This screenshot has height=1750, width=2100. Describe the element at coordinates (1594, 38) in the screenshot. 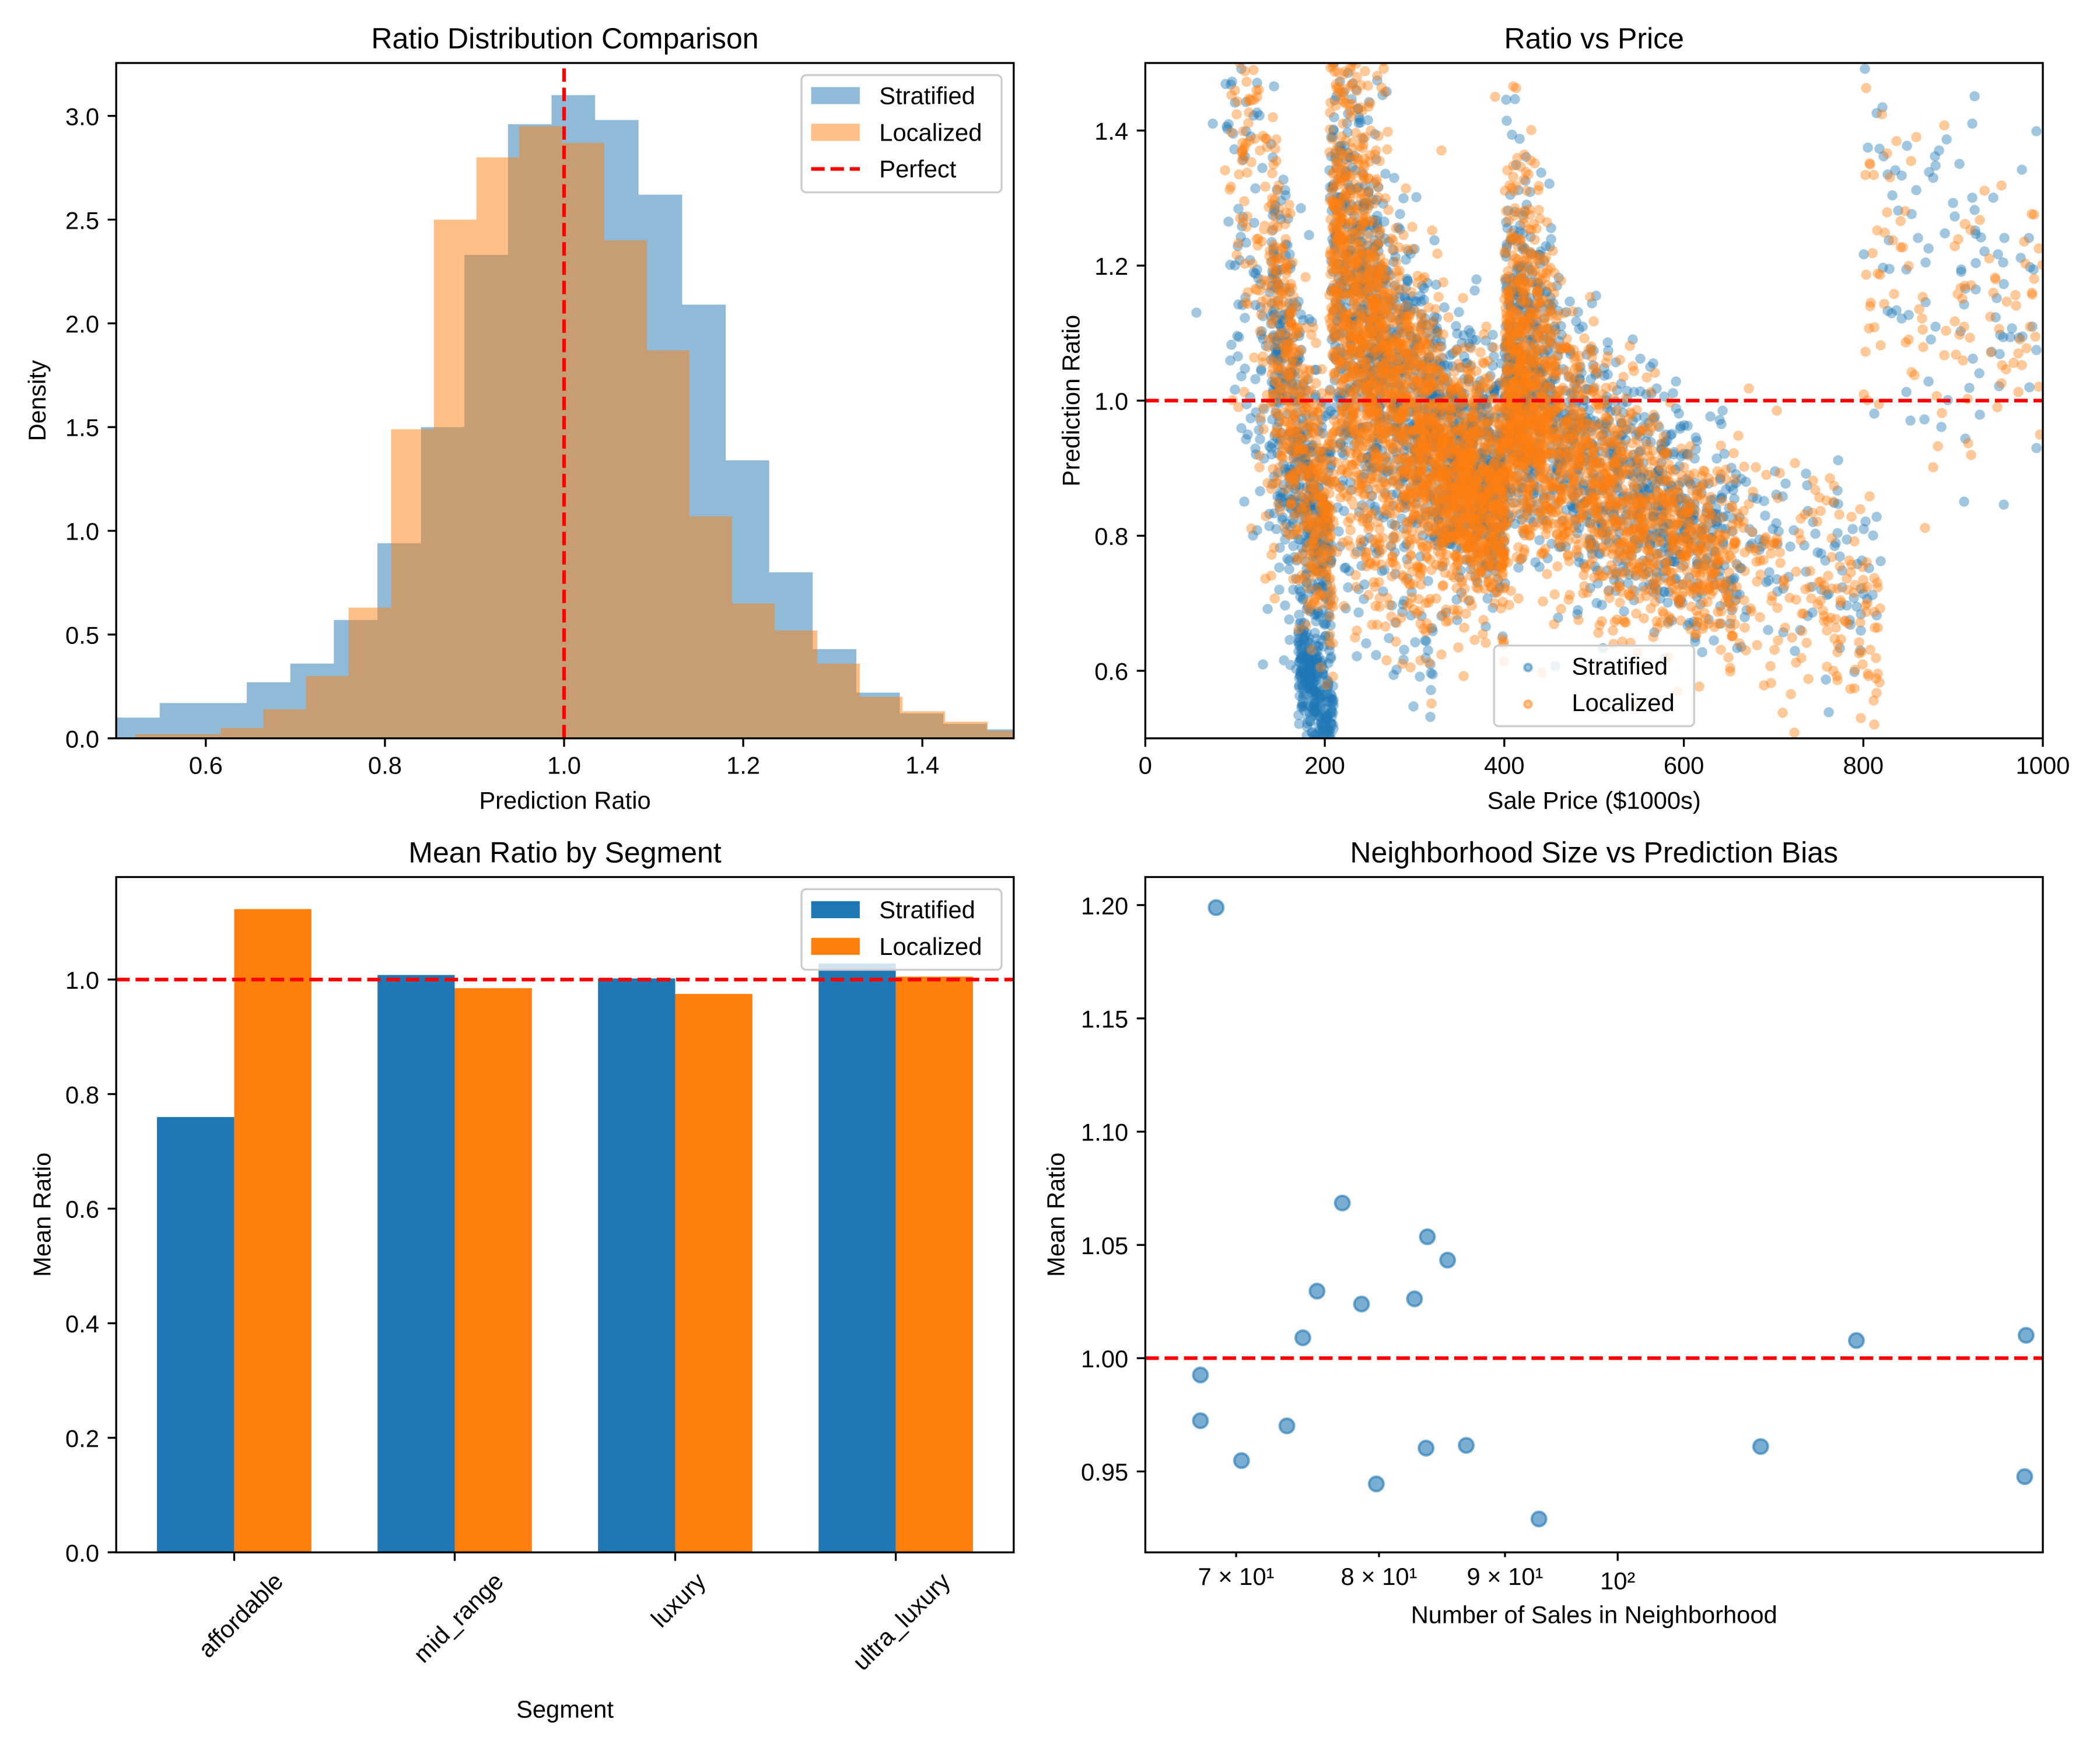

I see `svg-text: Ratio vs Price` at that location.